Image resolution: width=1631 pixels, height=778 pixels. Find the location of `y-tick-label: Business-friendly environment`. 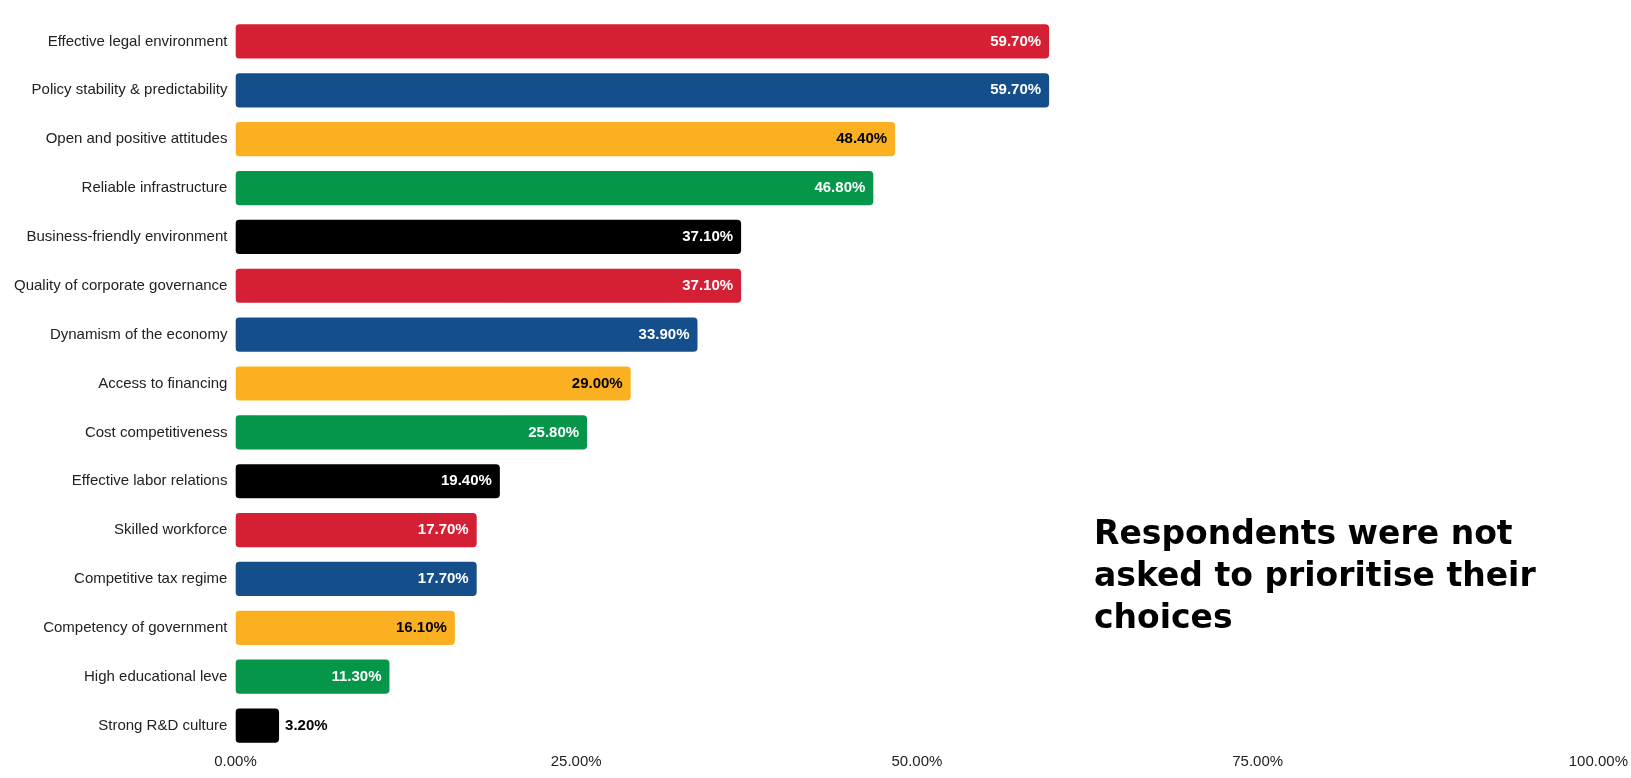

y-tick-label: Business-friendly environment is located at coordinates (127, 236).